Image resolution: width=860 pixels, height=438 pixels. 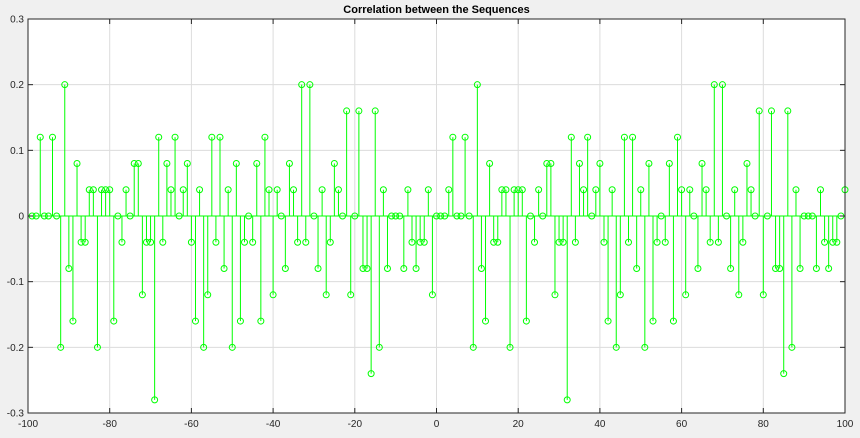 What do you see at coordinates (273, 424) in the screenshot?
I see `x-tick-label: -40` at bounding box center [273, 424].